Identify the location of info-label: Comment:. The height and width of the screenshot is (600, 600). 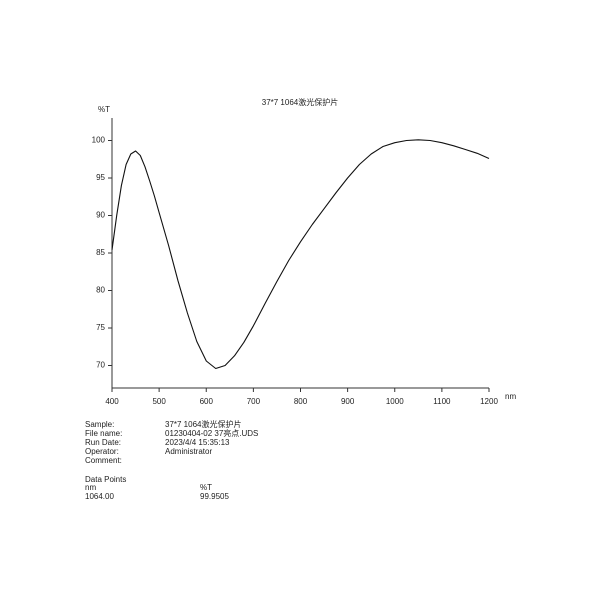
(103, 460).